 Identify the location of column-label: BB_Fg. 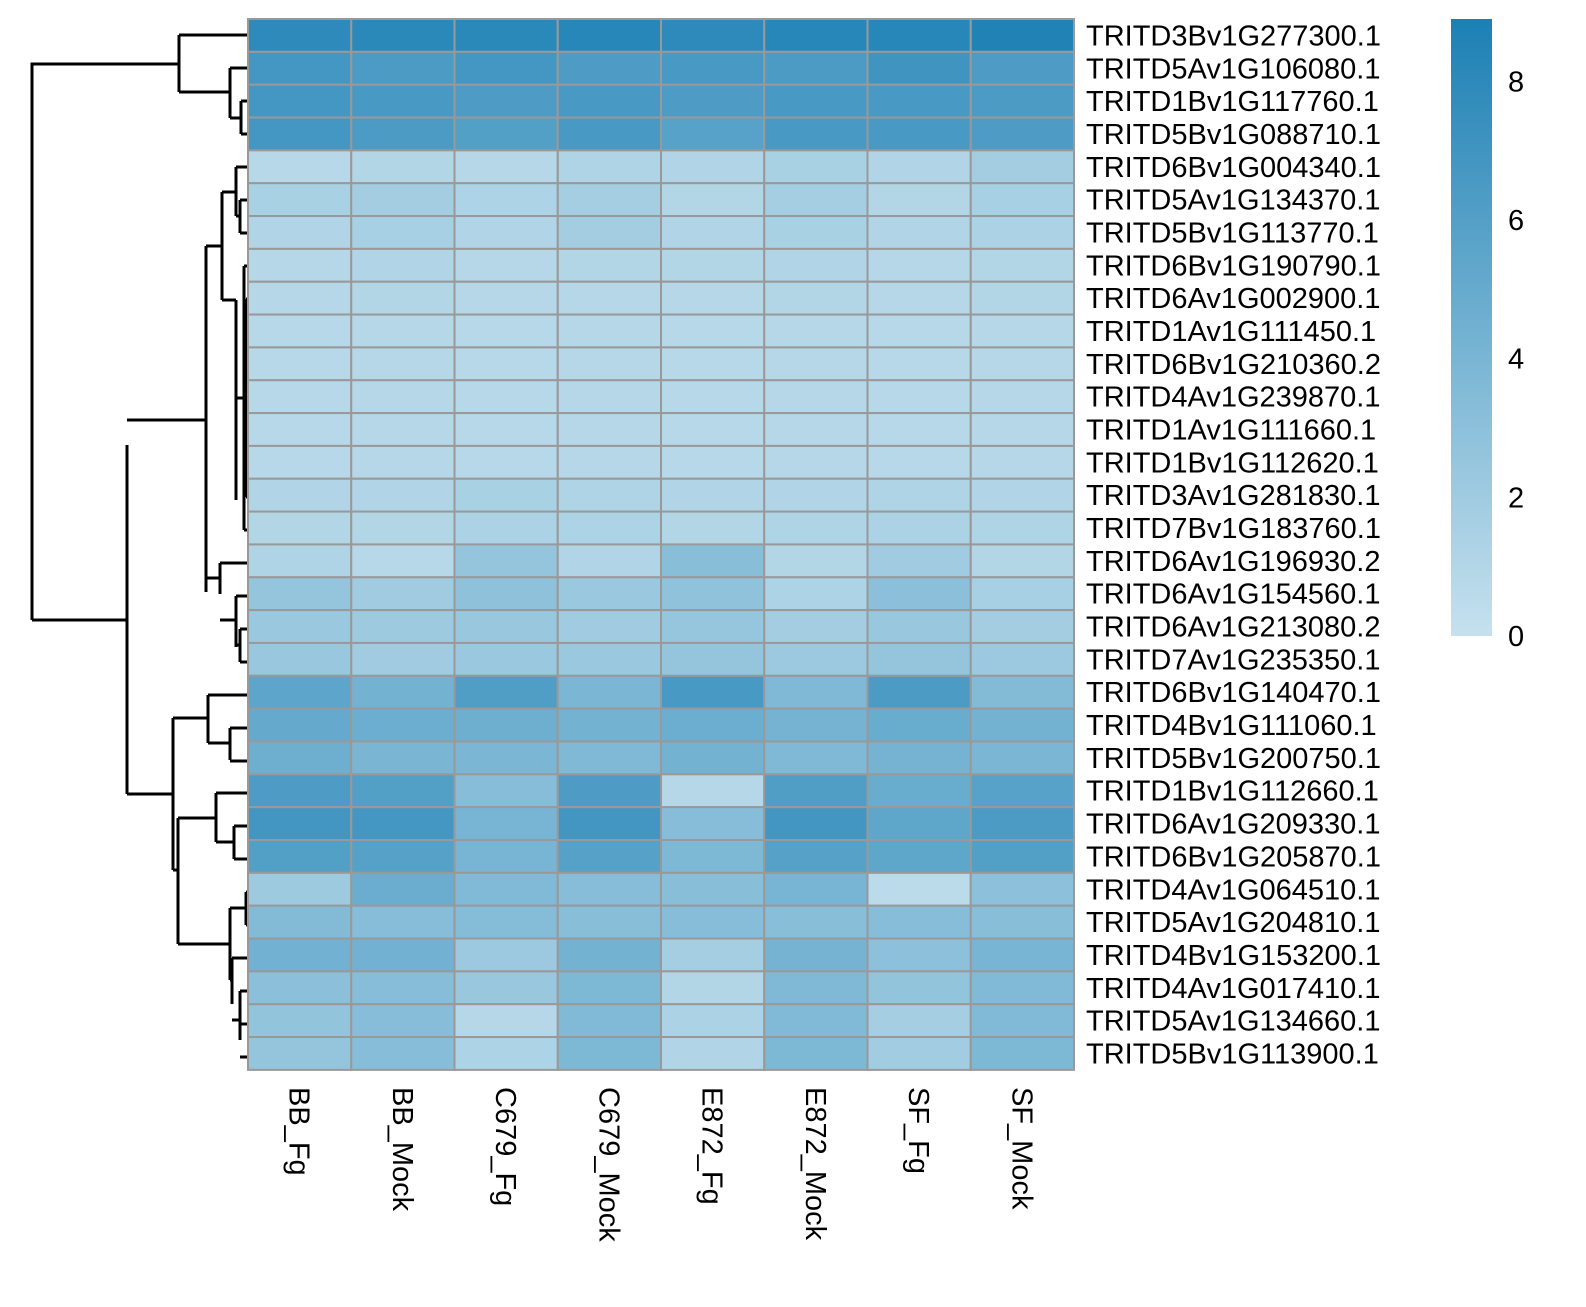
(299, 1131).